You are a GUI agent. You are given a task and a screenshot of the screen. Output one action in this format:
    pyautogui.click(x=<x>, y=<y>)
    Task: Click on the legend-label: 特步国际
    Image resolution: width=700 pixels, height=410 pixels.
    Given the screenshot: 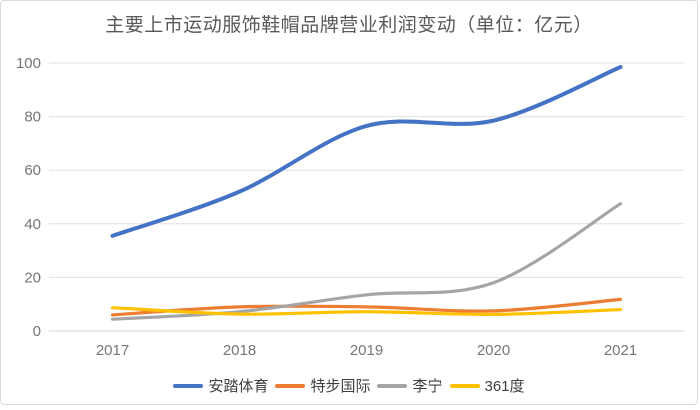 What is the action you would take?
    pyautogui.click(x=340, y=386)
    